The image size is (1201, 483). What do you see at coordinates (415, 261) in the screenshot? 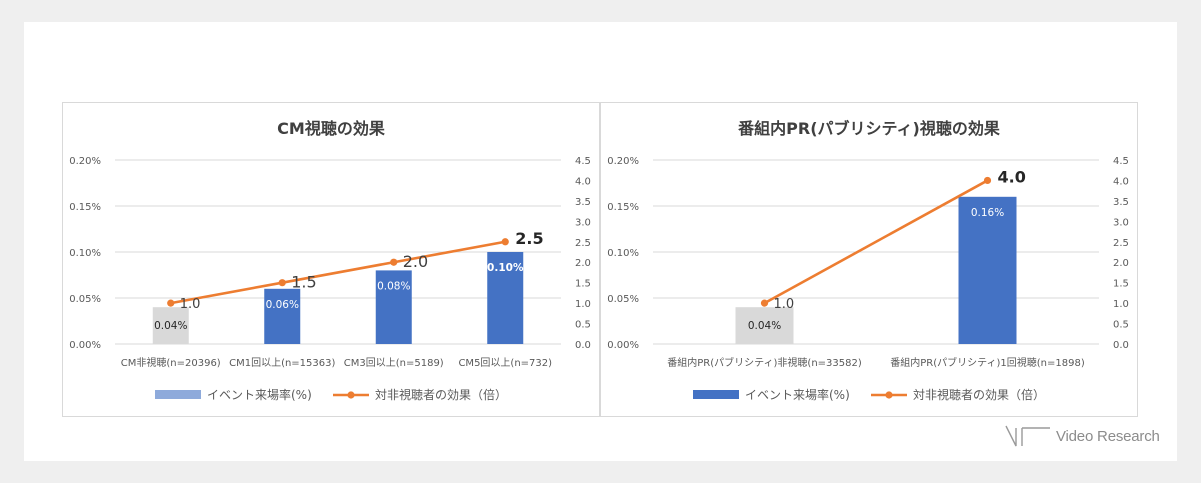
I see `line-data-label: 2.0` at bounding box center [415, 261].